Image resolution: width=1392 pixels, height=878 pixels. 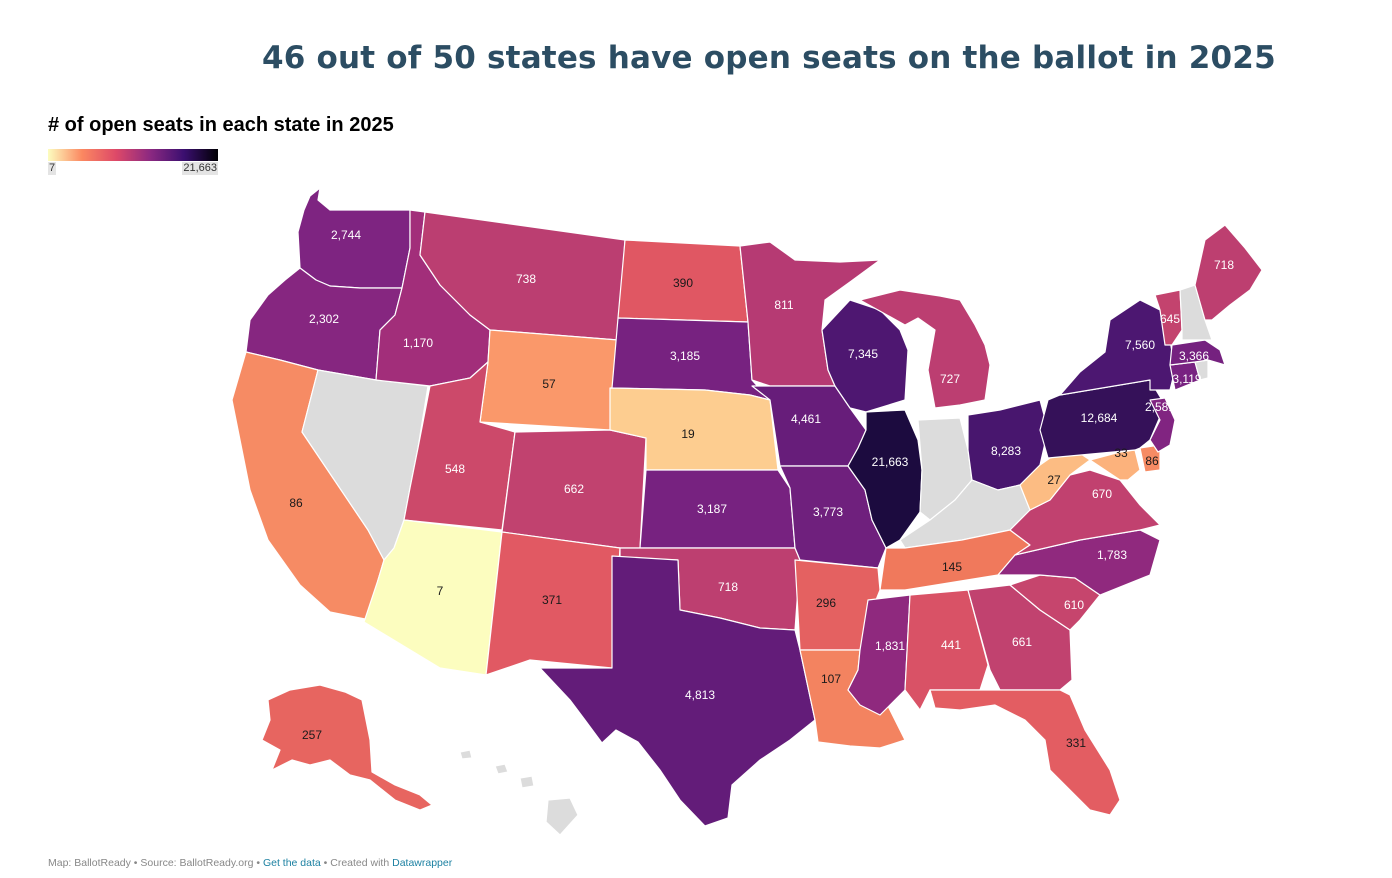 I want to click on state-label-mt: 738, so click(x=526, y=279).